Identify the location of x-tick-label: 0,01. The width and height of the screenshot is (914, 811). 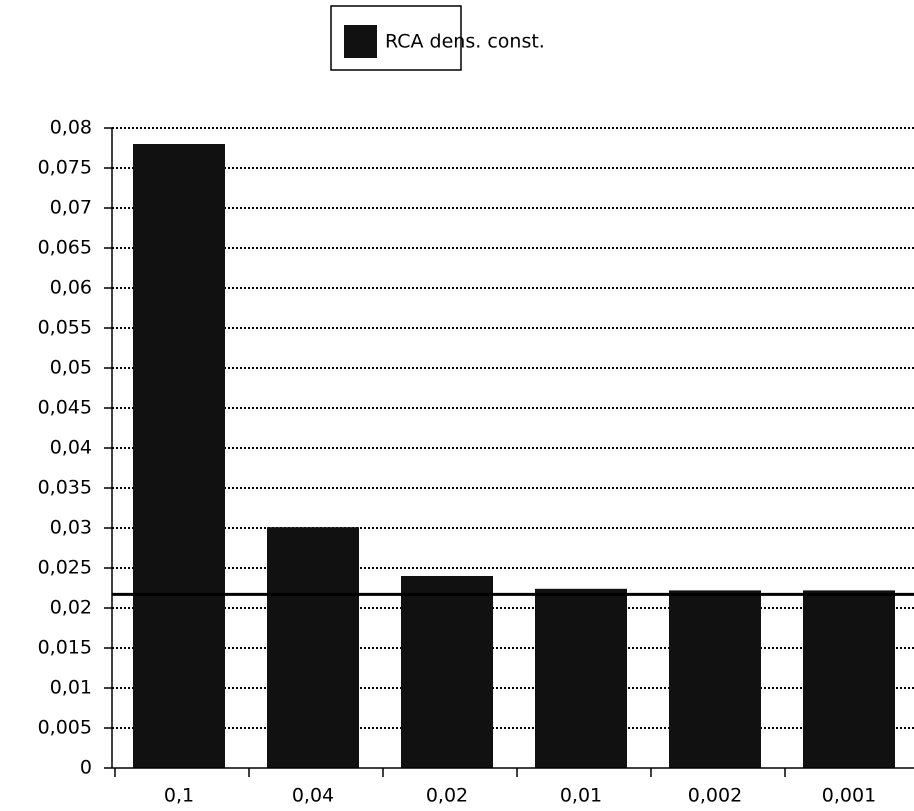
(581, 796).